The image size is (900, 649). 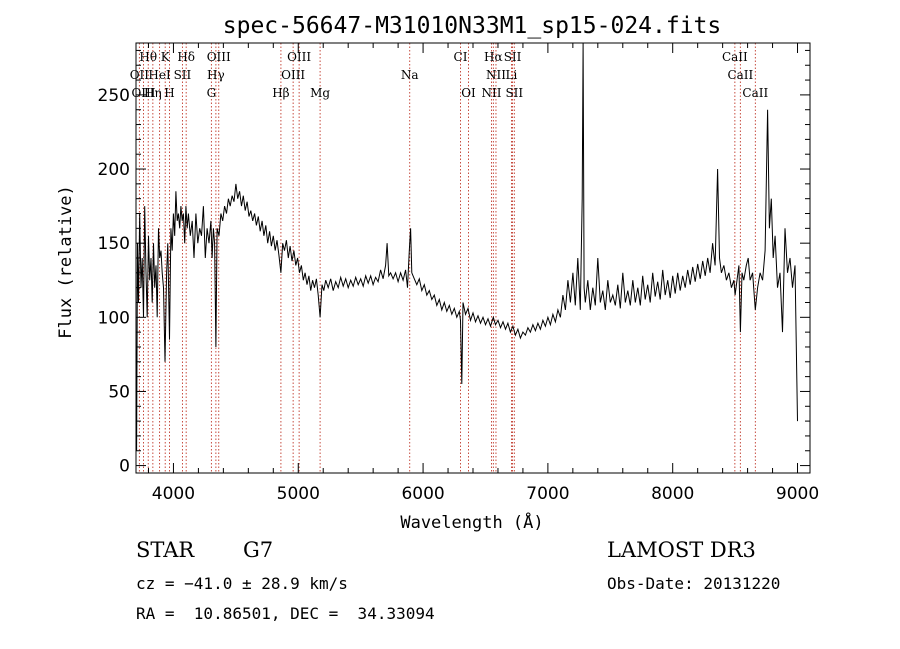 I want to click on y-tick-label: 150, so click(x=114, y=244).